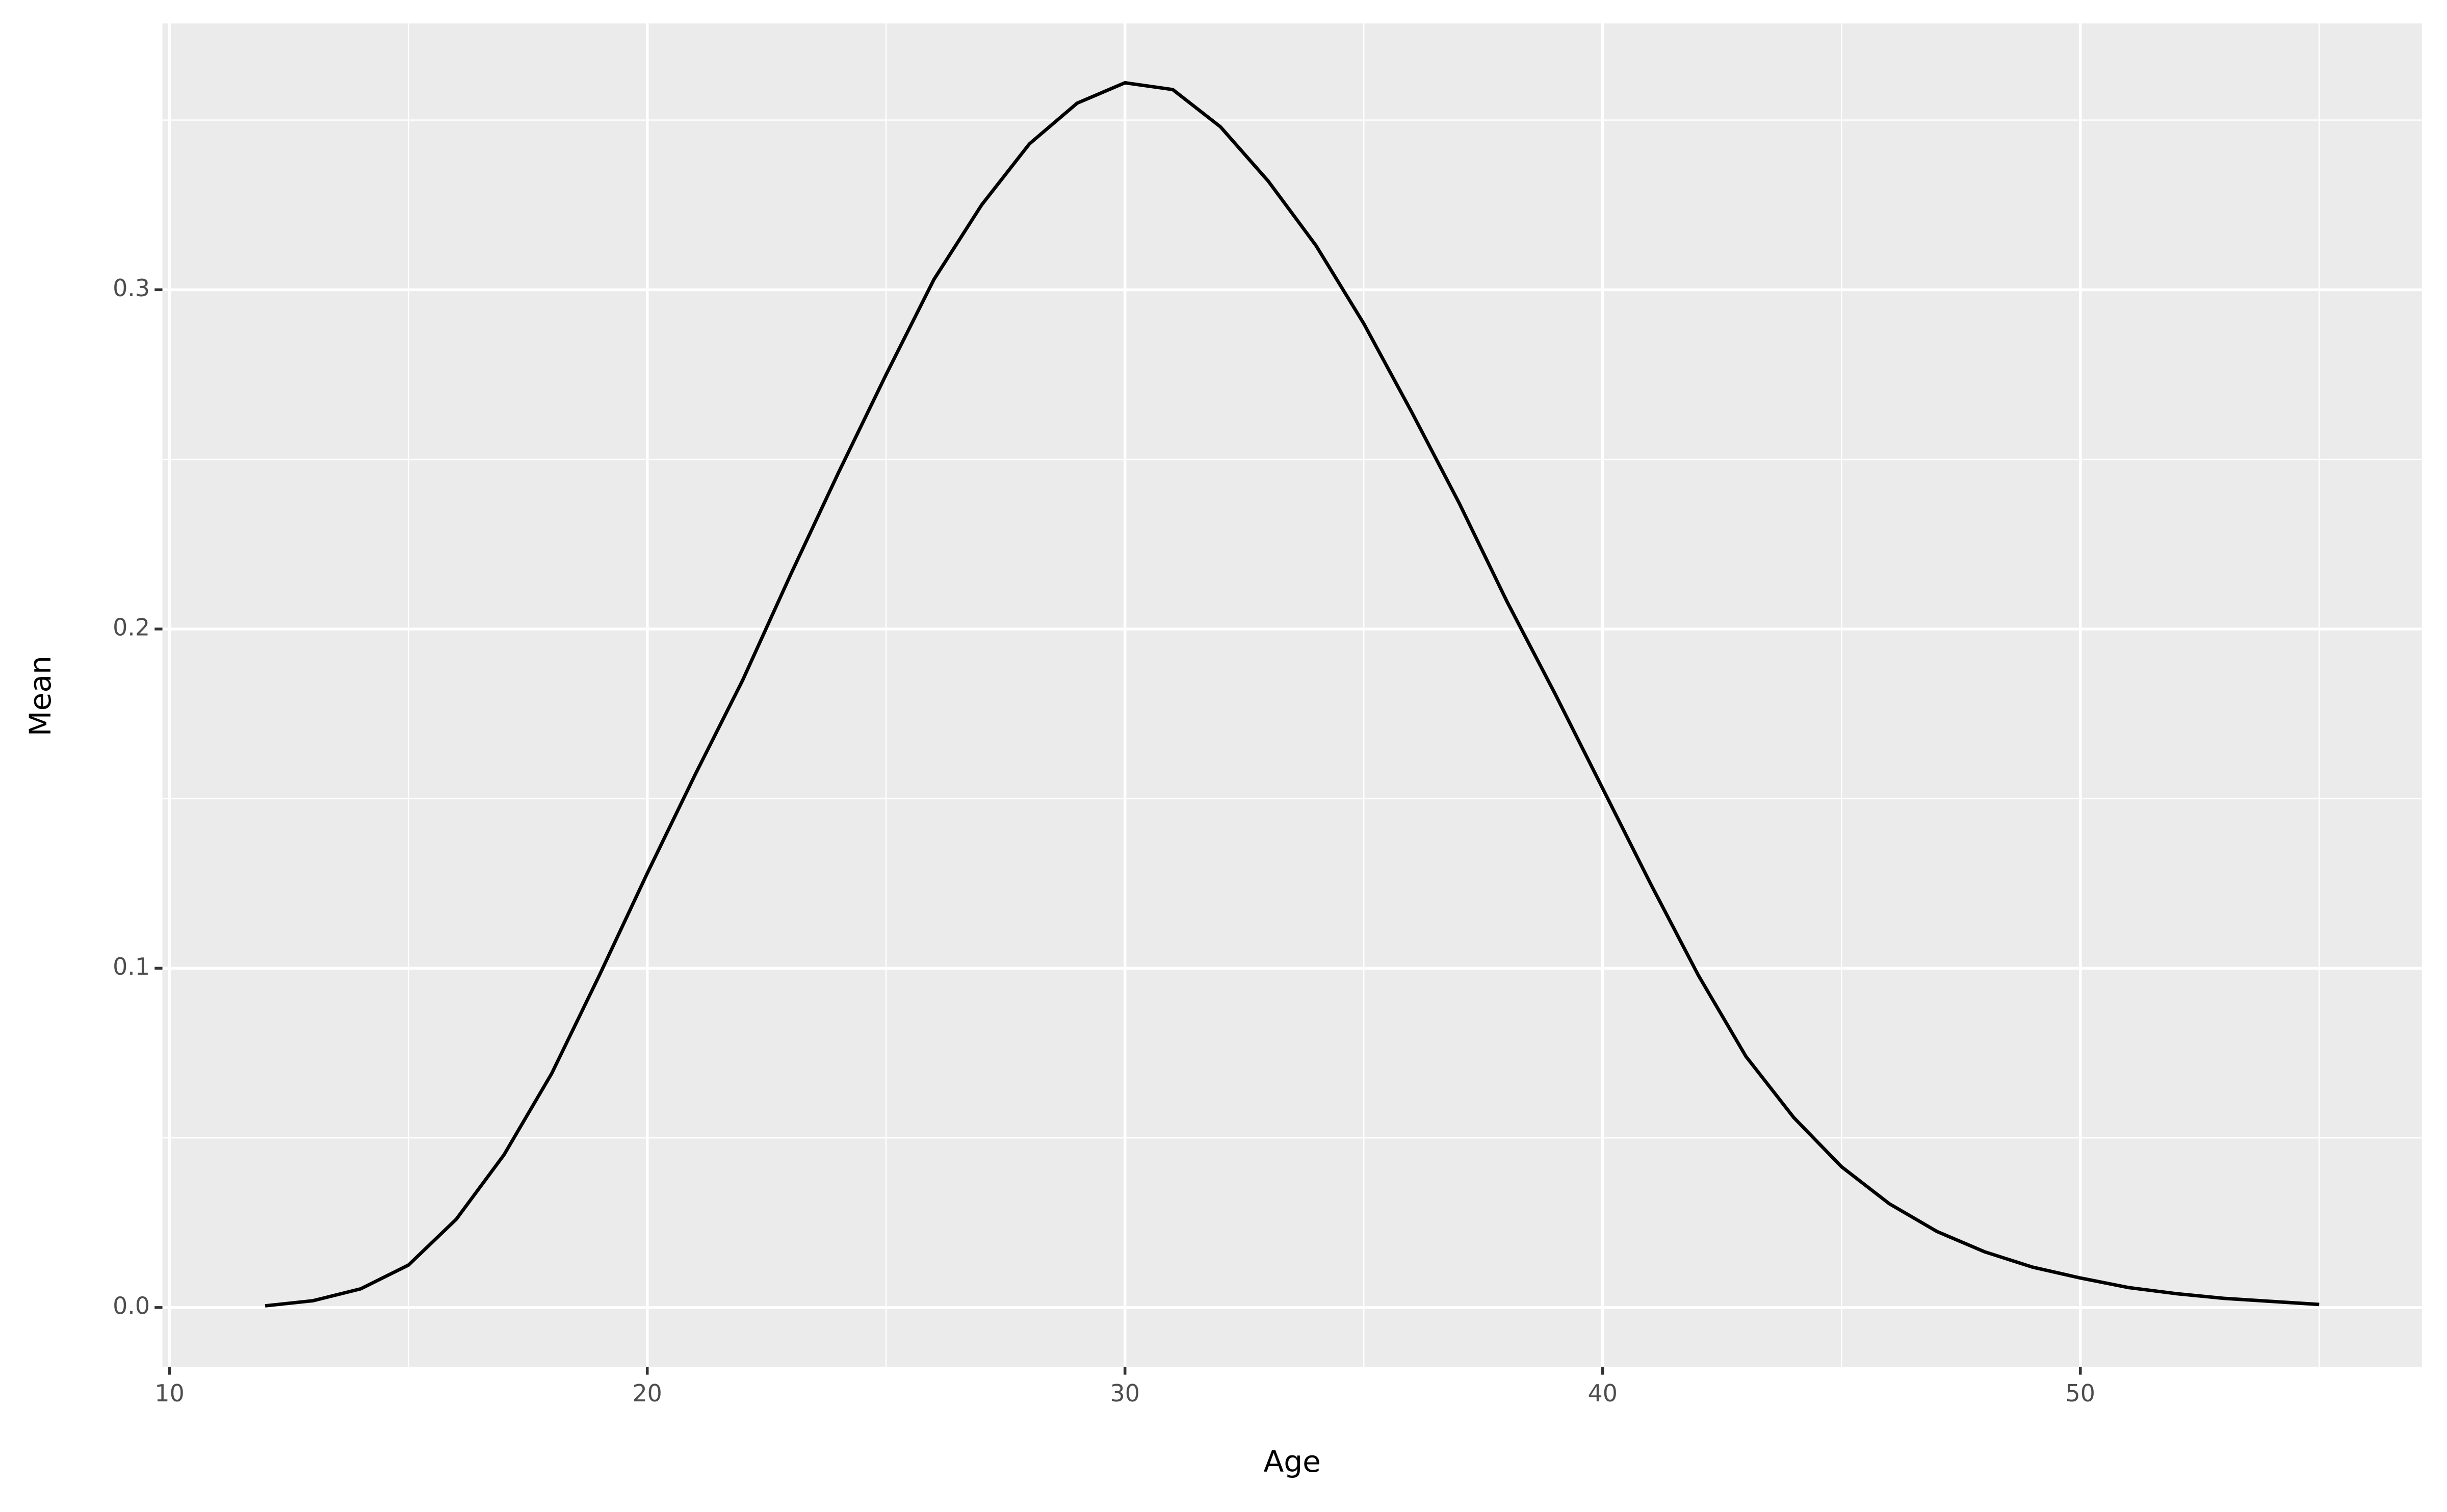  I want to click on y-tick-label: 0.2, so click(131, 627).